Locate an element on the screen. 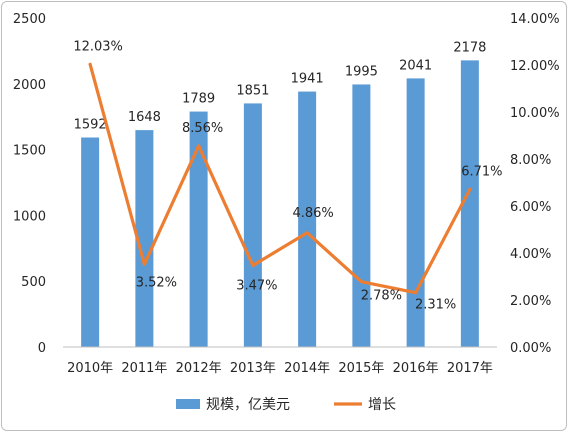 The image size is (570, 434). line-value-label: 3.47% is located at coordinates (256, 285).